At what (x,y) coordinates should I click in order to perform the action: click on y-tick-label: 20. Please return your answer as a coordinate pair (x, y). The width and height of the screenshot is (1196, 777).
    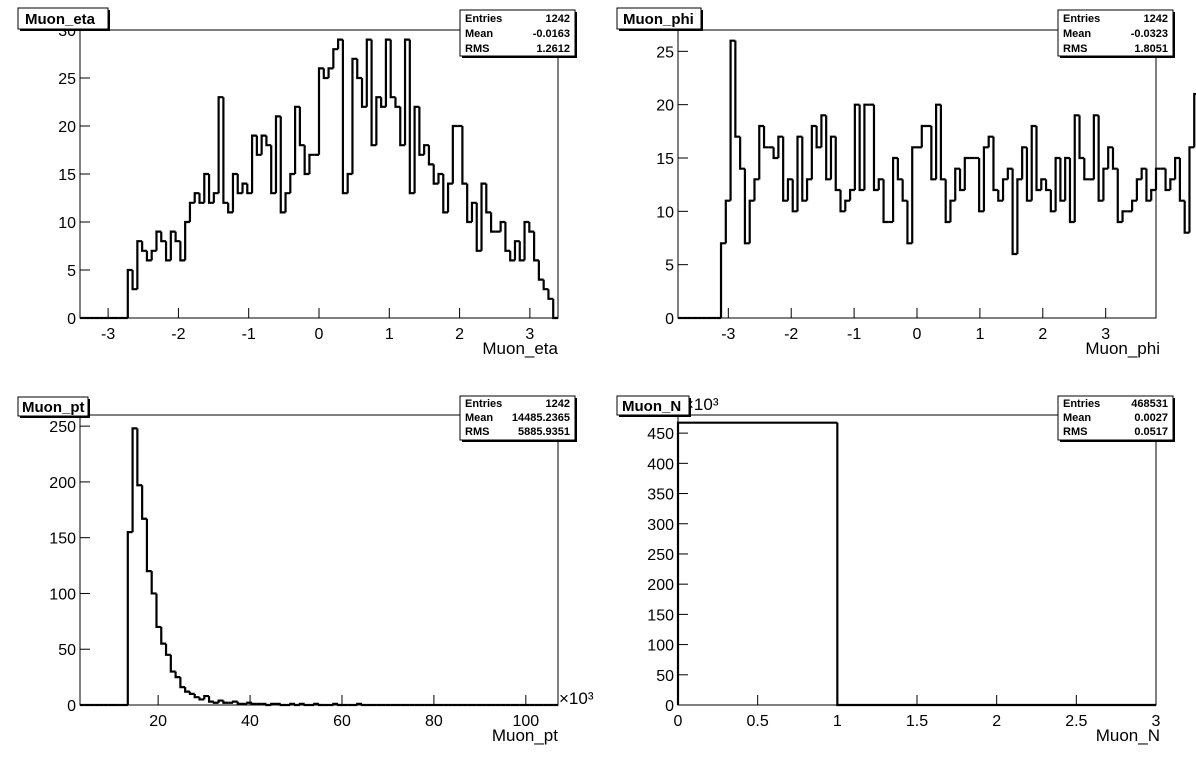
    Looking at the image, I should click on (665, 106).